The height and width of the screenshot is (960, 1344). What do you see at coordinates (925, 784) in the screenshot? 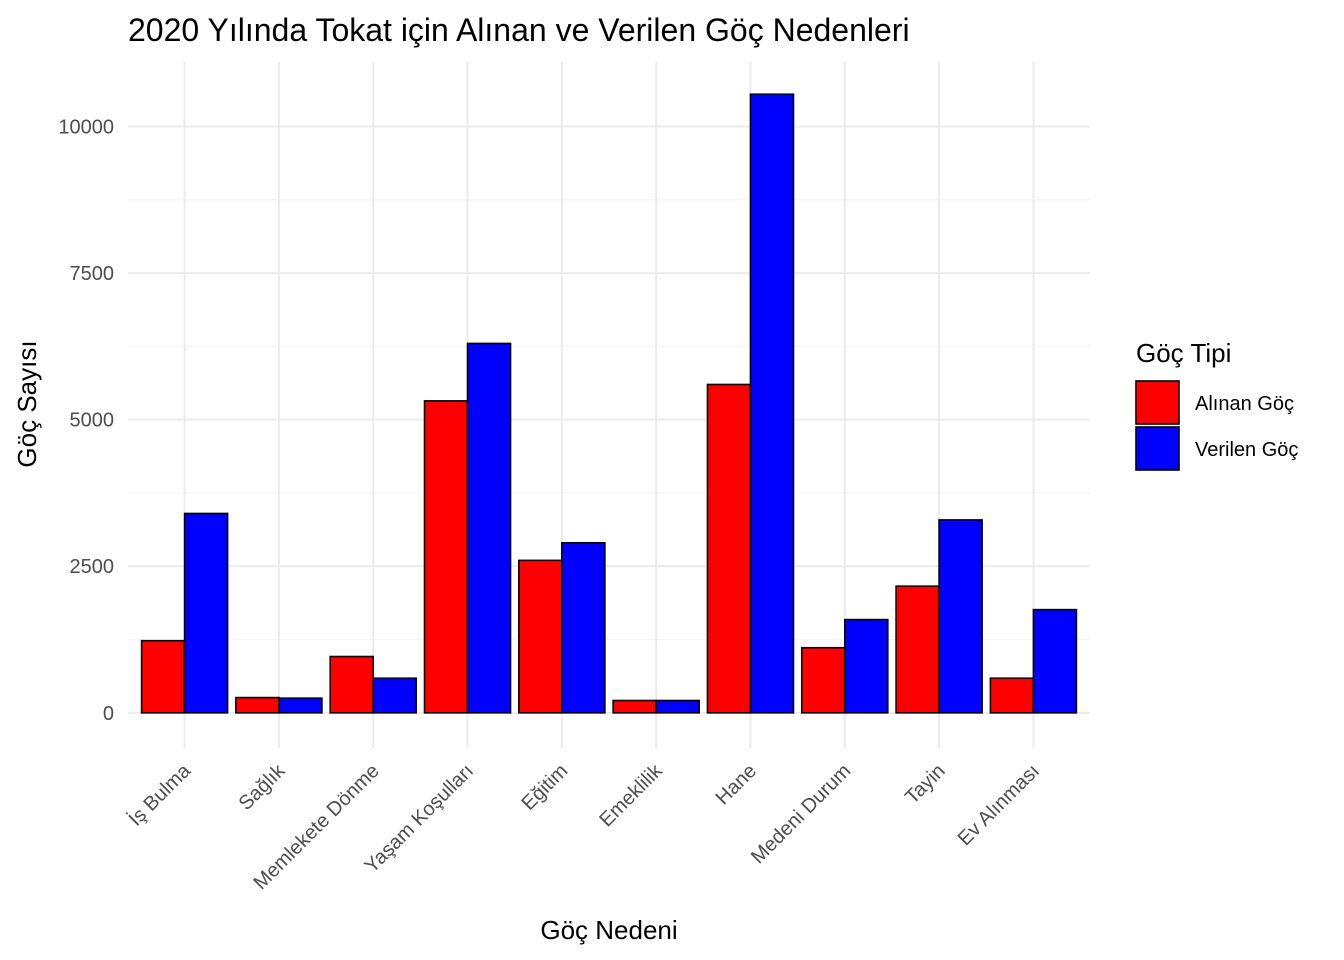
I see `x-tick-label: Tayin` at bounding box center [925, 784].